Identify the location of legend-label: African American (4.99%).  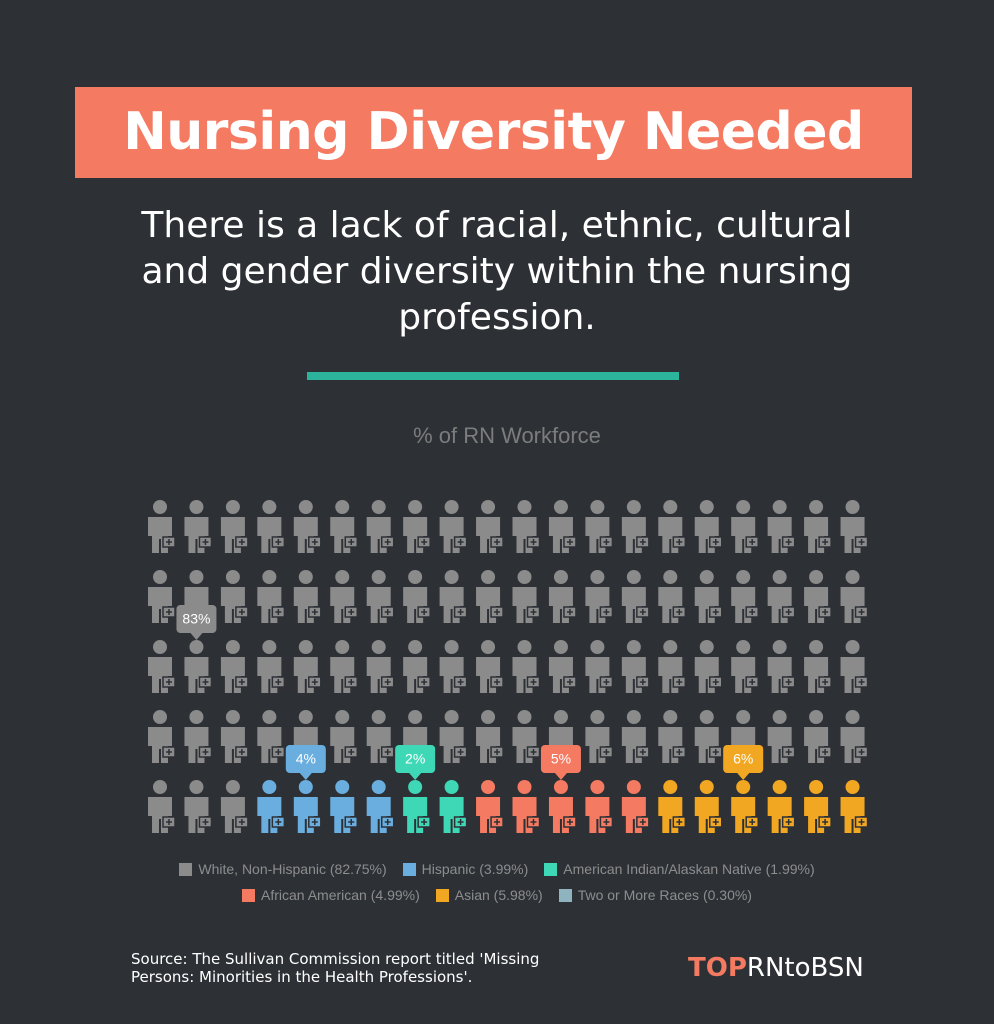
(340, 895).